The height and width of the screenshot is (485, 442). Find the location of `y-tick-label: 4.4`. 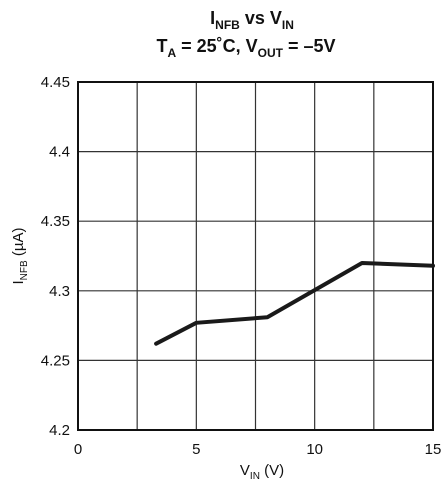

y-tick-label: 4.4 is located at coordinates (59, 152).